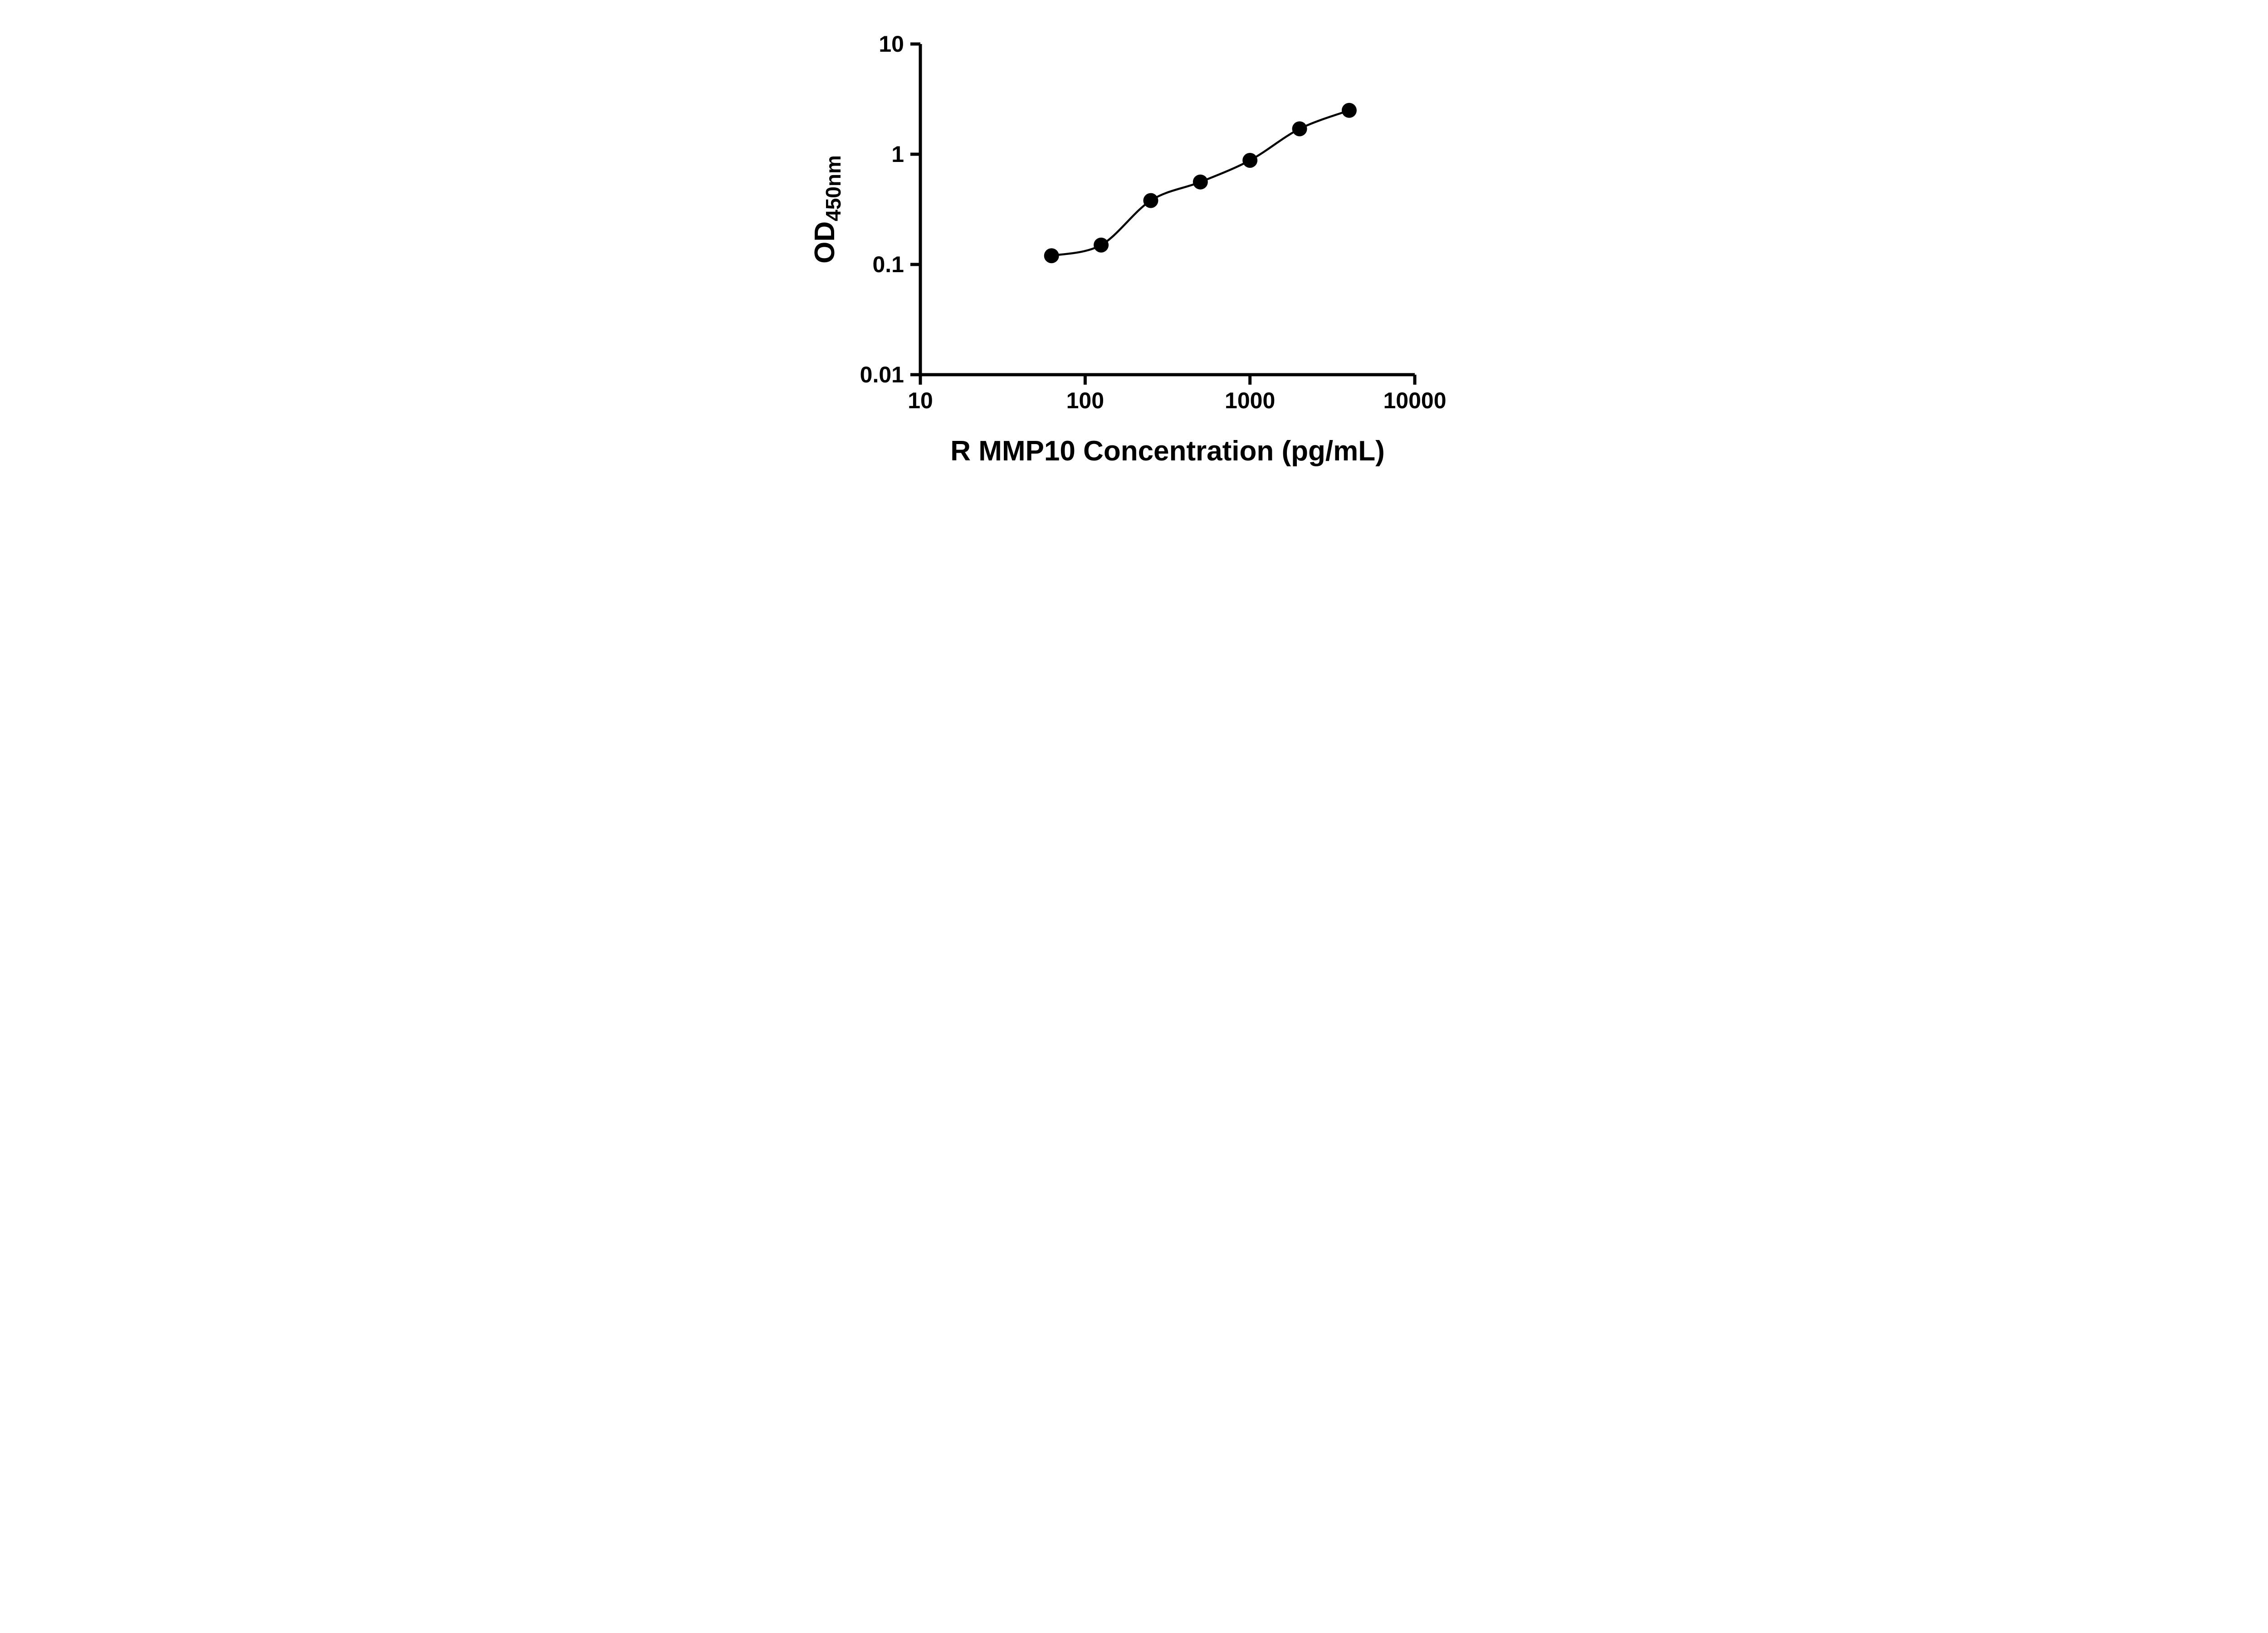 Image resolution: width=2268 pixels, height=1633 pixels. Describe the element at coordinates (898, 154) in the screenshot. I see `y-tick-label: 1` at that location.